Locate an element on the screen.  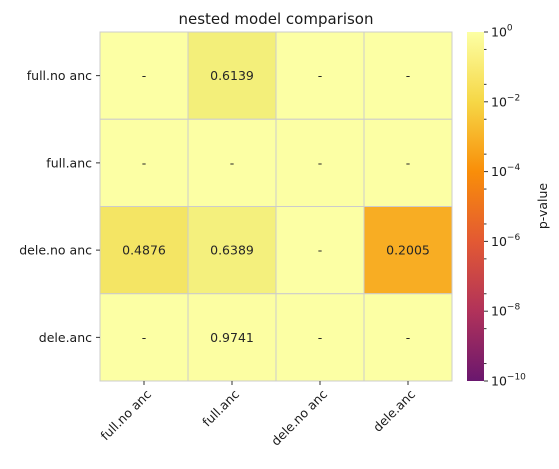
colorbar-tick-label: 10⁰ is located at coordinates (502, 32).